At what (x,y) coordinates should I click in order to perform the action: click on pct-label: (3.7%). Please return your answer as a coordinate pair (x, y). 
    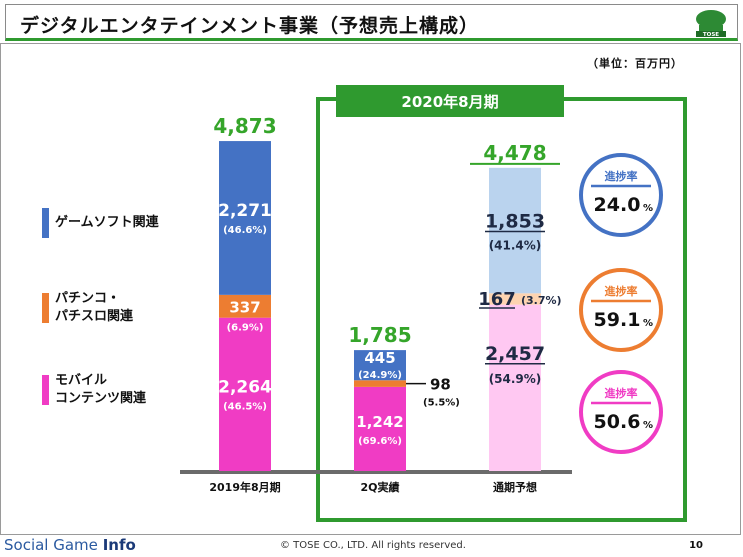
    Looking at the image, I should click on (541, 300).